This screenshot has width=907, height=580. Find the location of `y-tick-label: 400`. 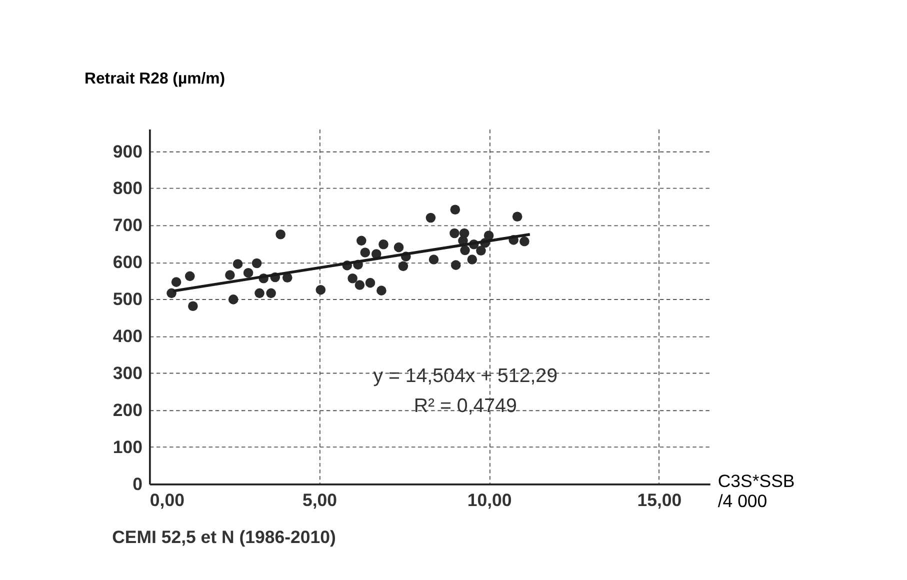

y-tick-label: 400 is located at coordinates (127, 336).